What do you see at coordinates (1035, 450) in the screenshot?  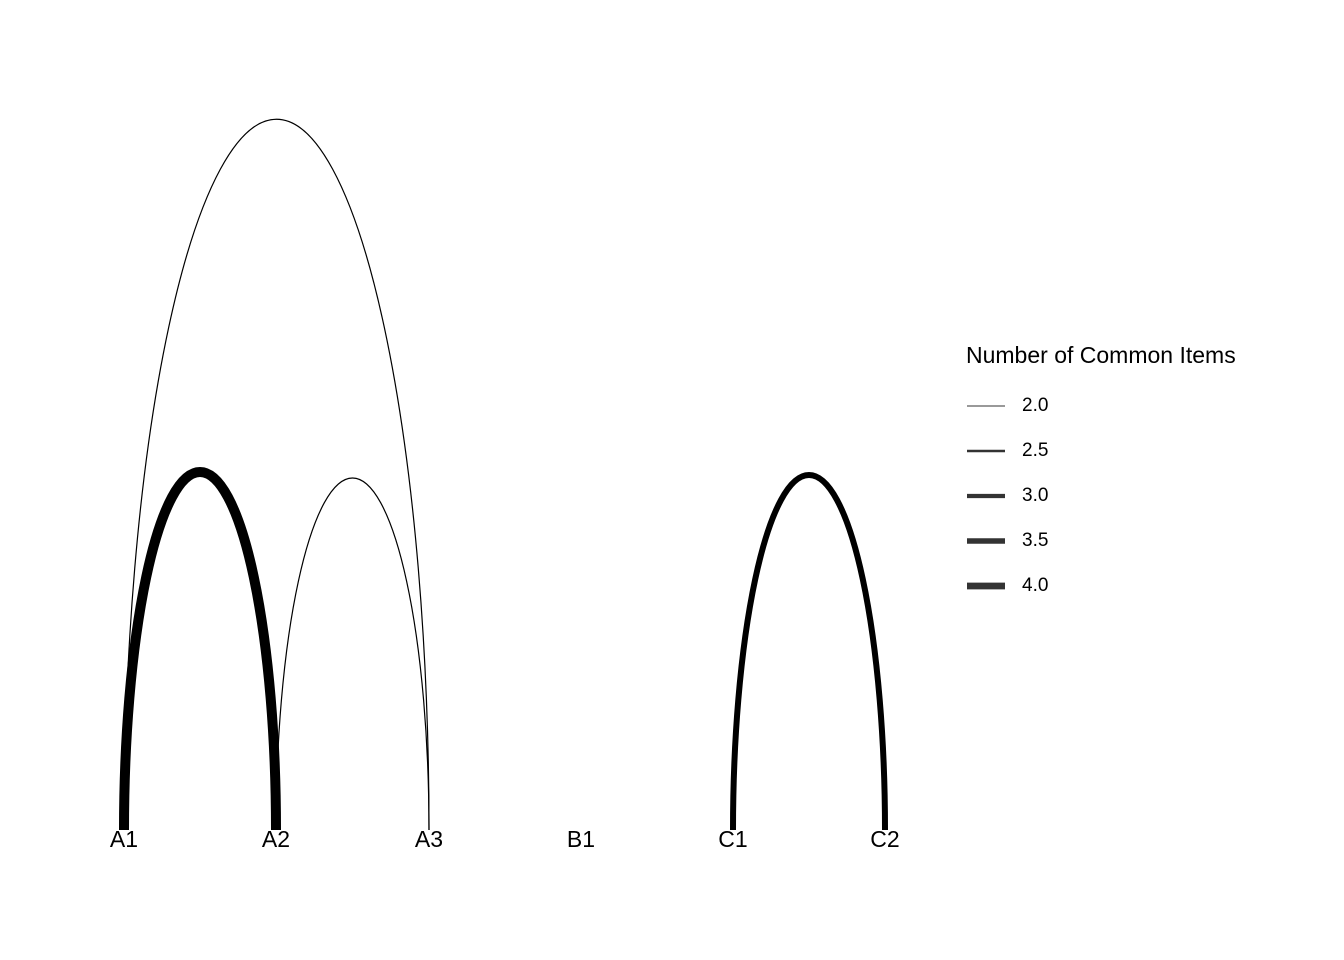 I see `legend-item-label: 2.5` at bounding box center [1035, 450].